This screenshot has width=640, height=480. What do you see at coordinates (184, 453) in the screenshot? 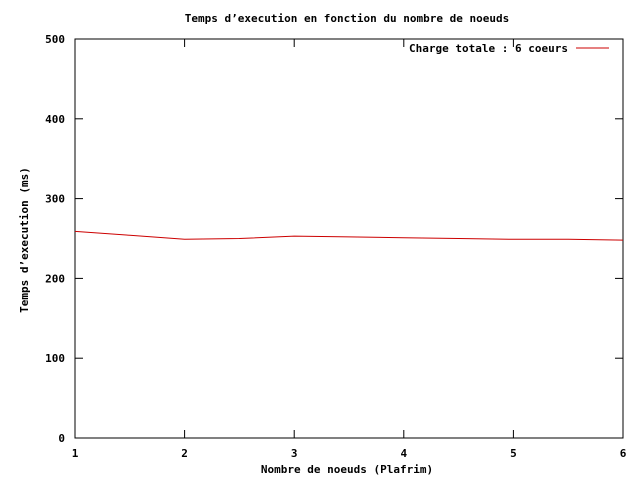
I see `x-tick-label: 2` at bounding box center [184, 453].